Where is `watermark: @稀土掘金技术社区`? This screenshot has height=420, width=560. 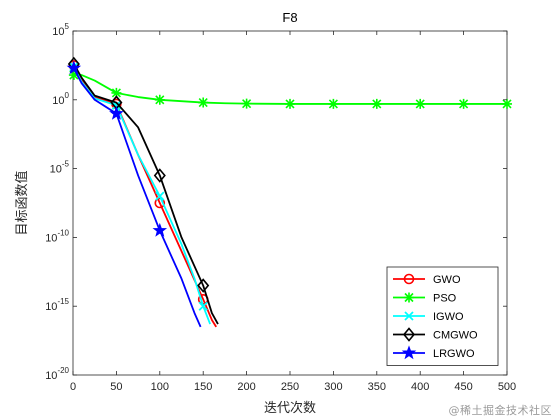
watermark: @稀土掘金技术社区 is located at coordinates (500, 410).